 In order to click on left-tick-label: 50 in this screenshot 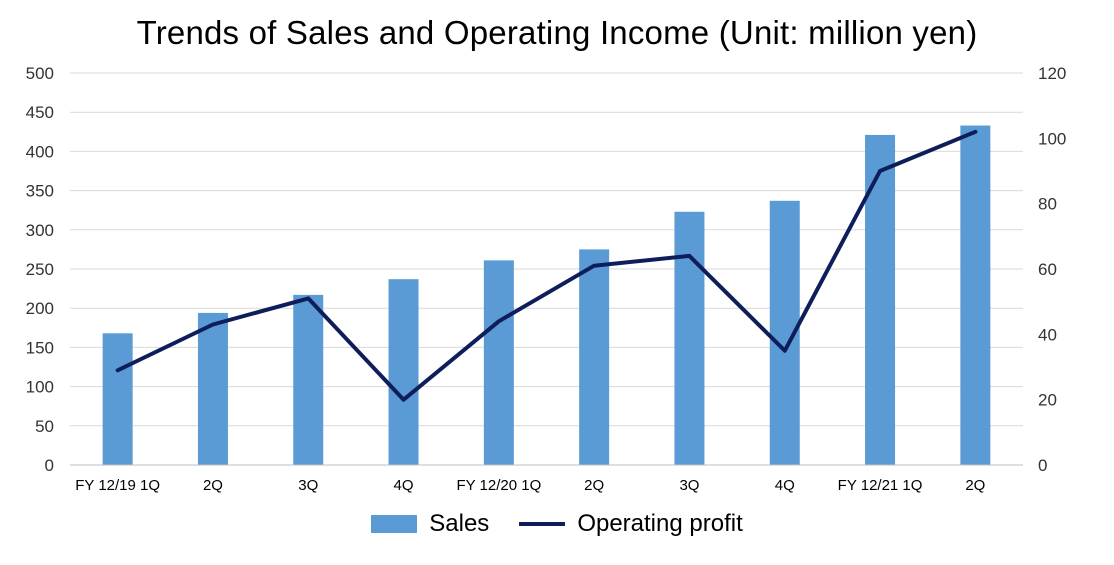, I will do `click(44, 426)`.